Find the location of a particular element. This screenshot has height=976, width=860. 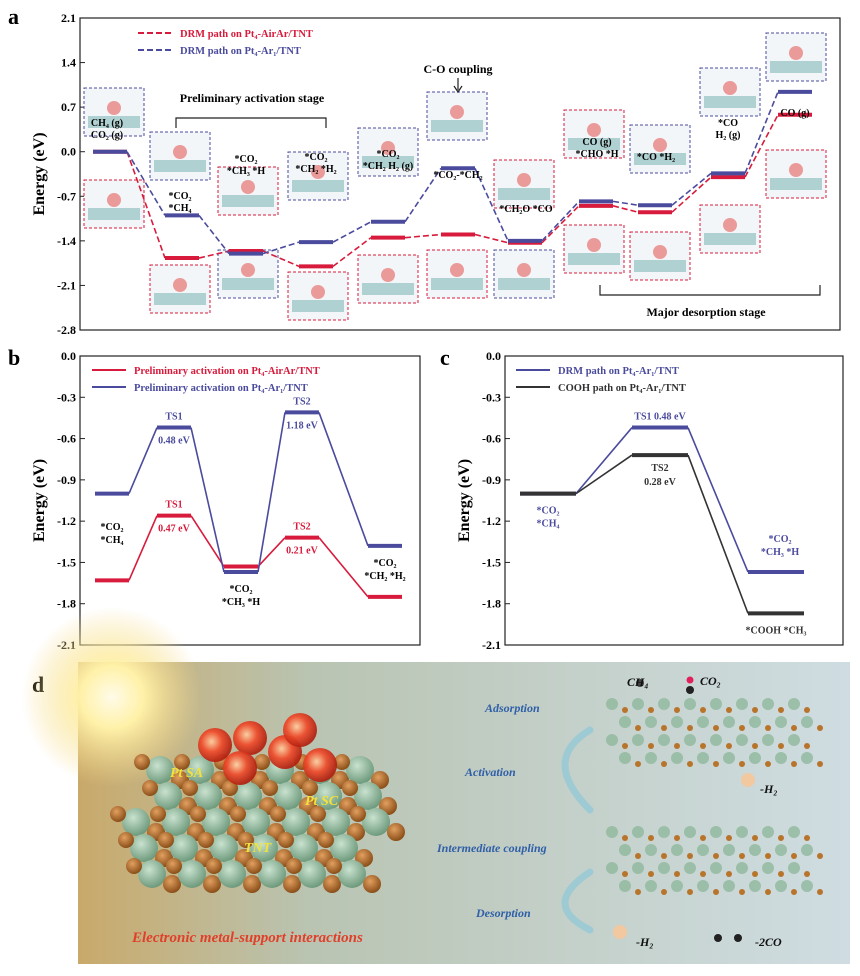

b-barrier-label-s0-3: 0.21 eV is located at coordinates (302, 551).